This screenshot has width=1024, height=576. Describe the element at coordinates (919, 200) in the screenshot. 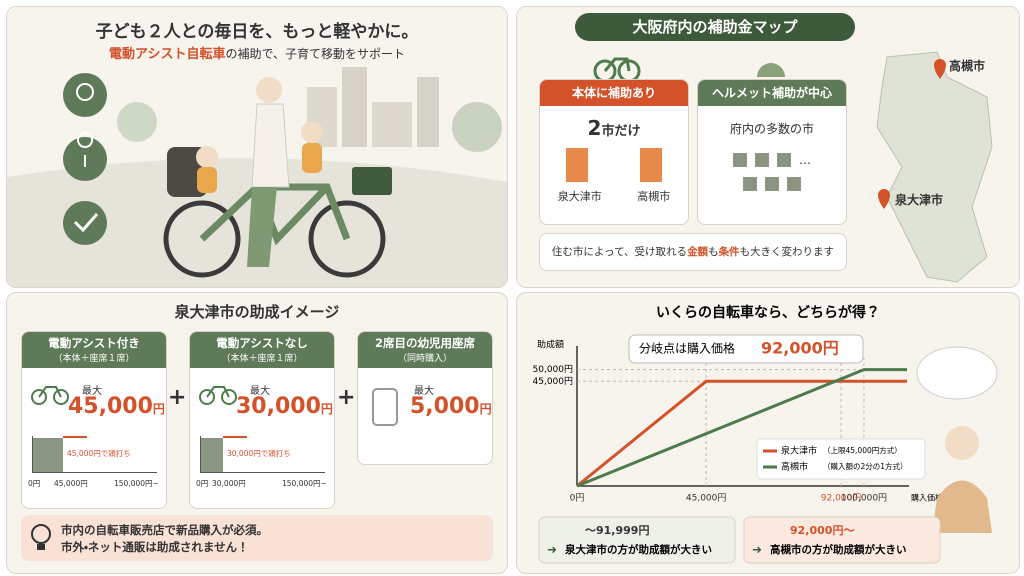

I see `map-label: 泉大津市` at that location.